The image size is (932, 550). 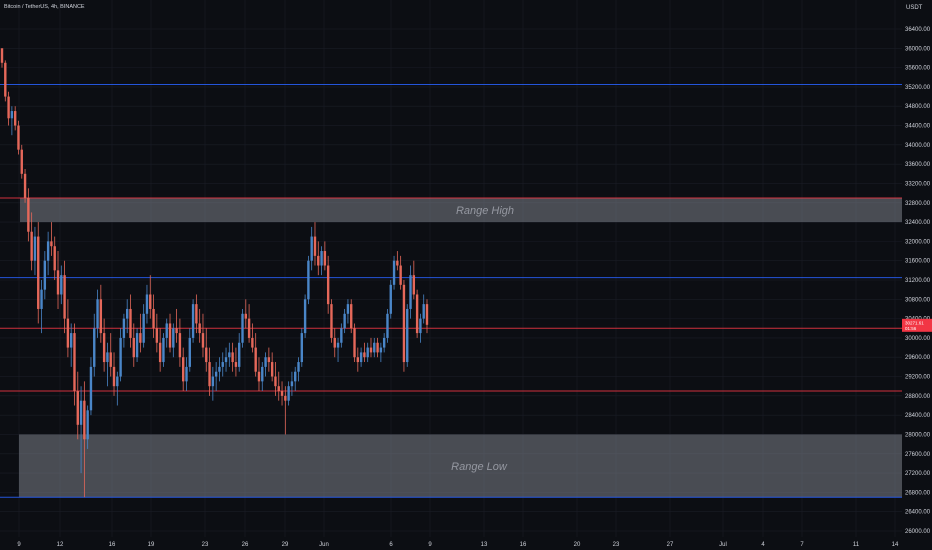 I want to click on time-axis: 9 12 16 19 23 26 29 Jun 6 9 13 16 20 23 27 Jul 4 7 11 14, so click(x=458, y=545).